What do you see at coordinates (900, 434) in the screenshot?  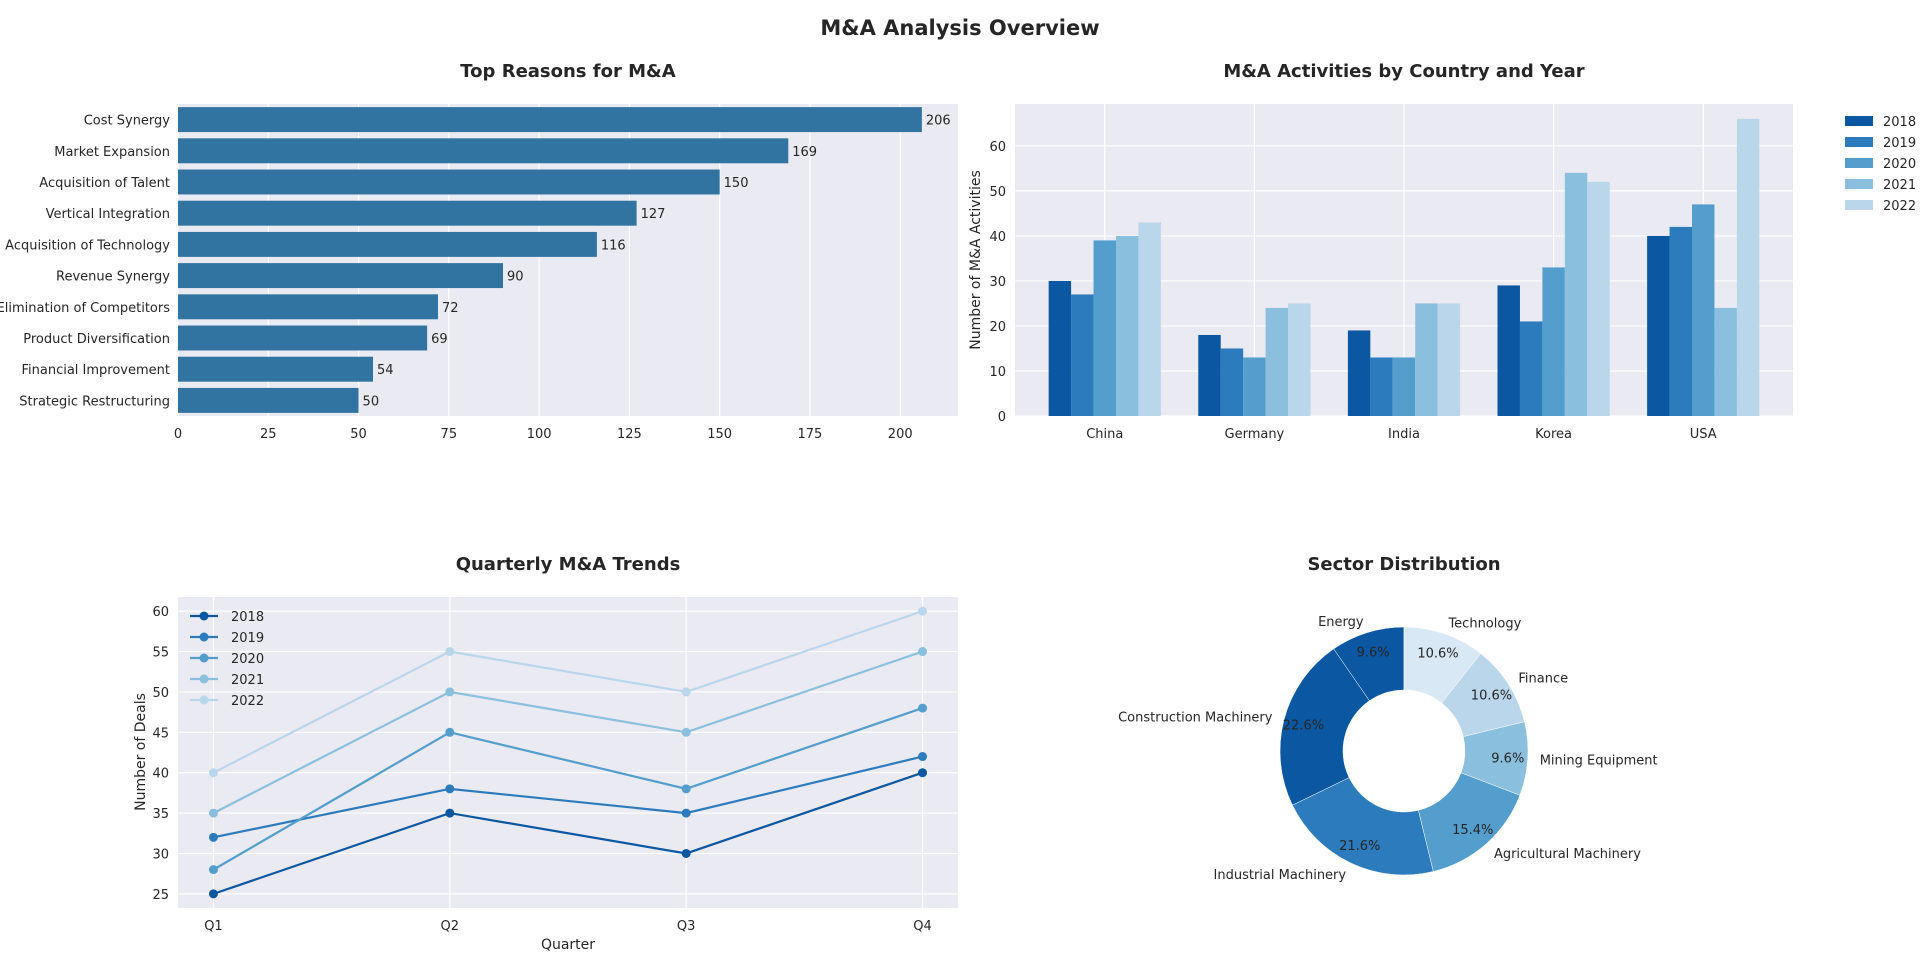 I see `x-tick-label-200: 200` at bounding box center [900, 434].